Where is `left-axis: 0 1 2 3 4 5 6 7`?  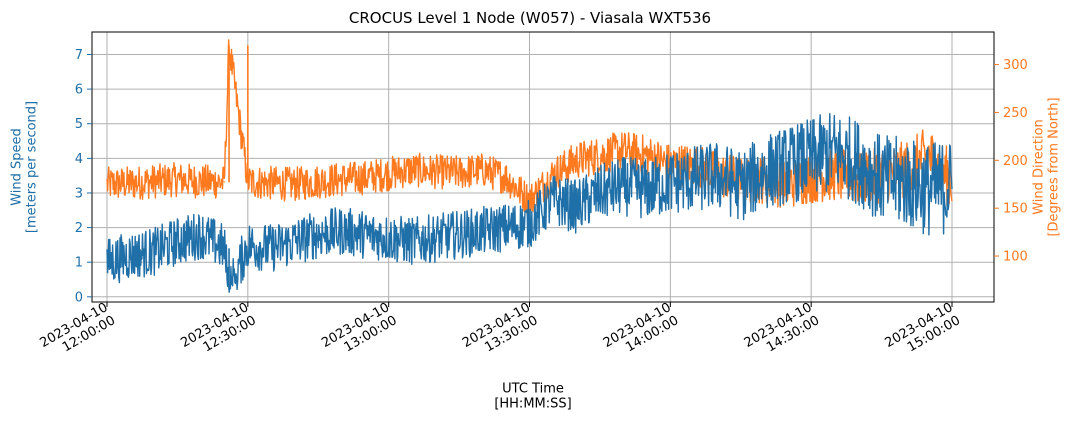 left-axis: 0 1 2 3 4 5 6 7 is located at coordinates (83, 176).